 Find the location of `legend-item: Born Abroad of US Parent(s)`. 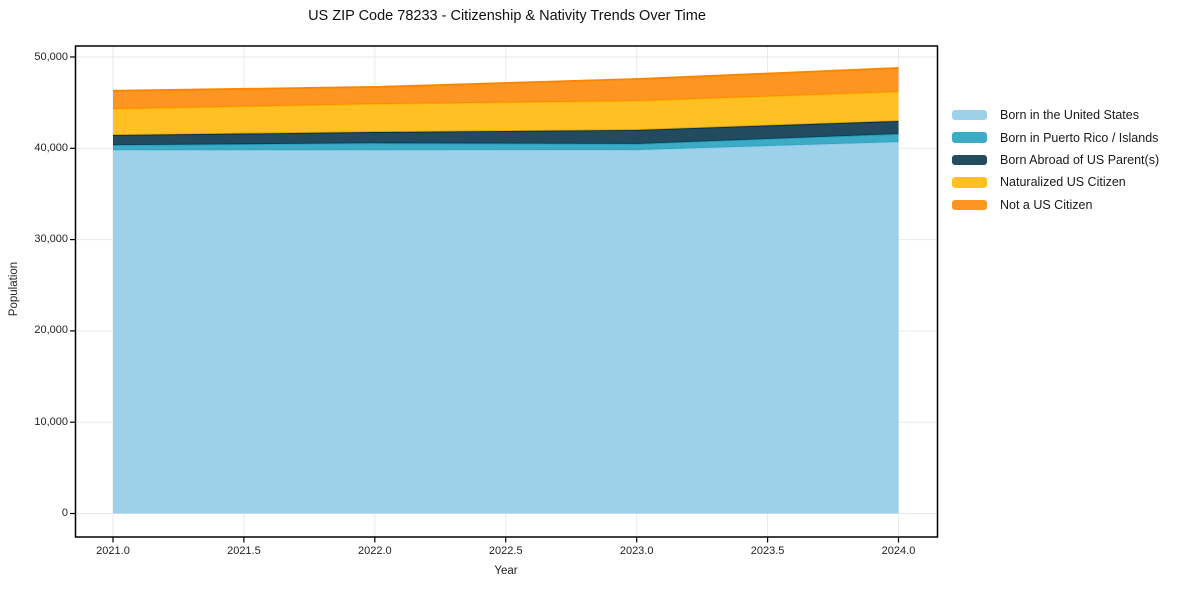

legend-item: Born Abroad of US Parent(s) is located at coordinates (1055, 160).